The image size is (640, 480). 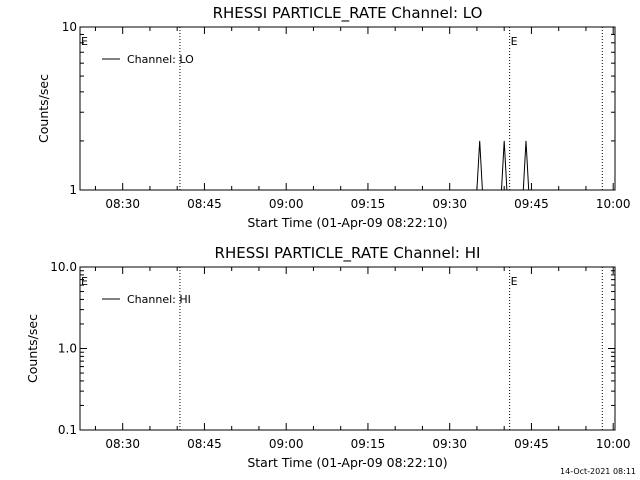 What do you see at coordinates (67, 349) in the screenshot?
I see `y-tick-label: 1.0` at bounding box center [67, 349].